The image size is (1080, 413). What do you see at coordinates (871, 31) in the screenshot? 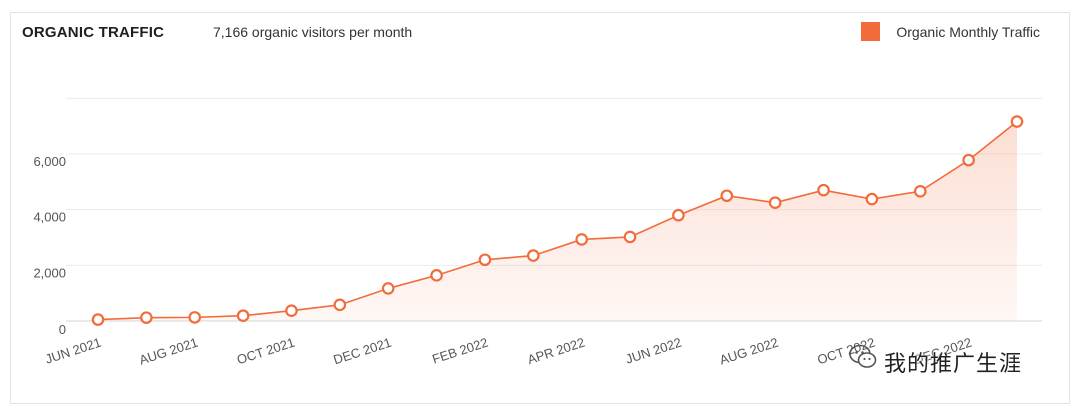
I see `legend-swatch` at bounding box center [871, 31].